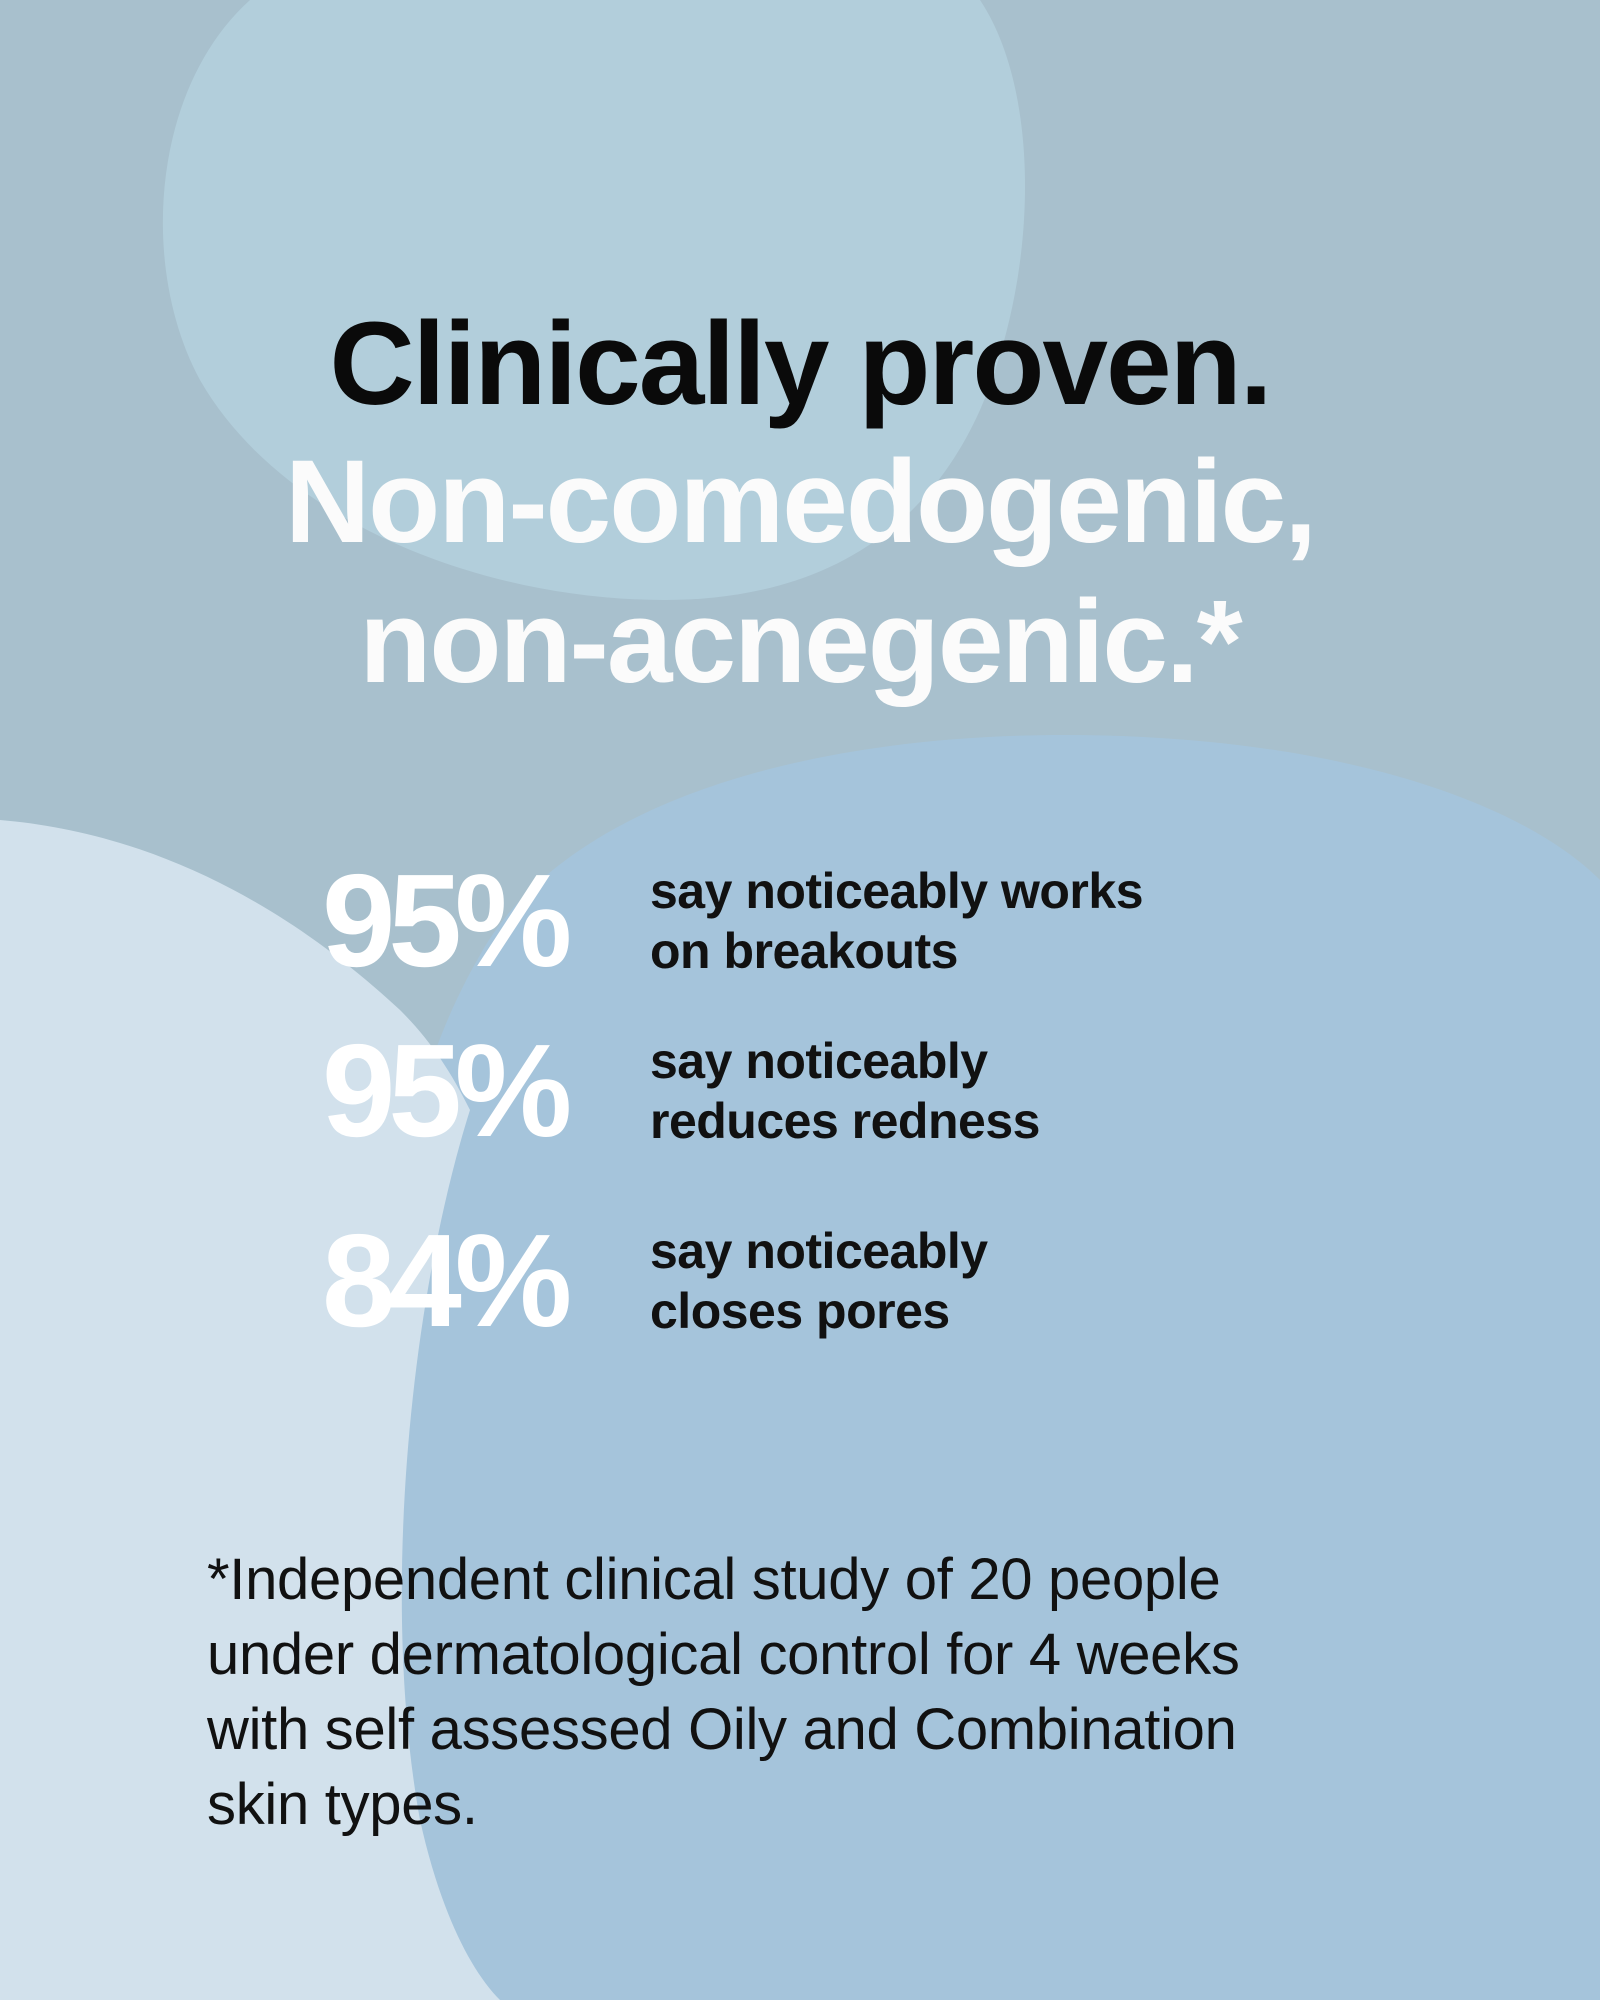  I want to click on stat-description-line: reduces redness, so click(845, 1121).